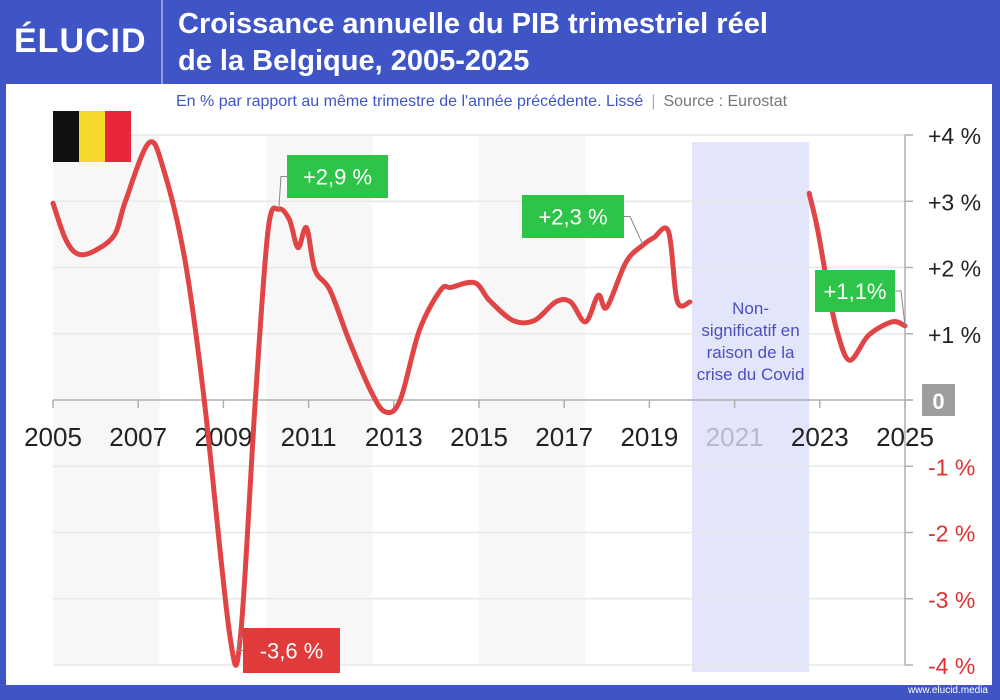  I want to click on gdp-series-line, so click(857, 276).